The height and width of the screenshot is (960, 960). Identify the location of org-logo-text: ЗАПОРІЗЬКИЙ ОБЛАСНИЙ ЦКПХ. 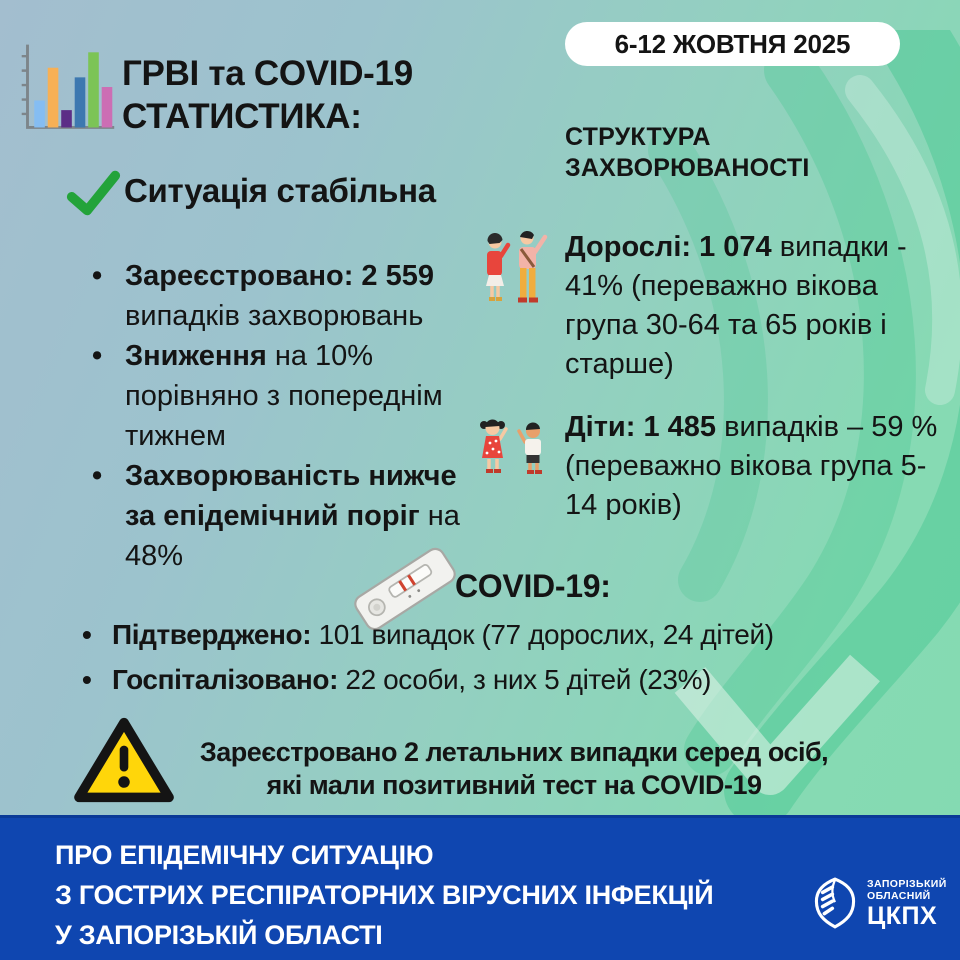
(907, 903).